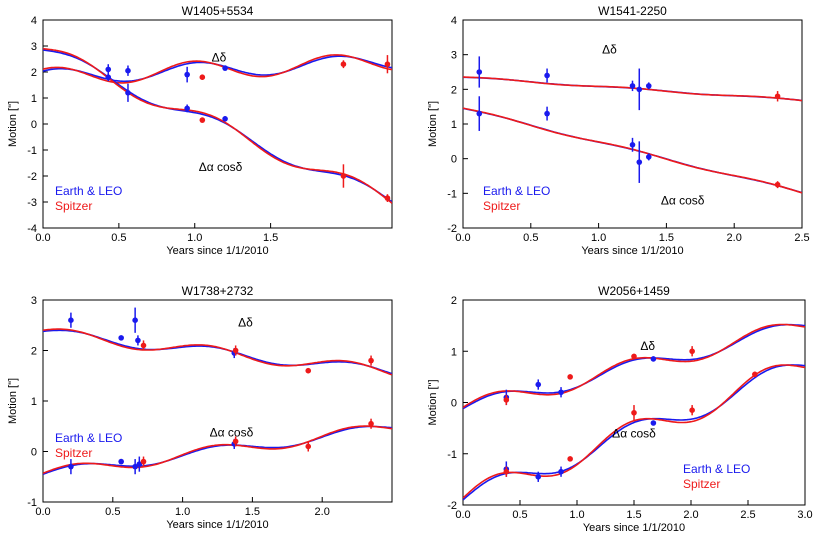  What do you see at coordinates (217, 126) in the screenshot?
I see `ra-model-curve-earth` at bounding box center [217, 126].